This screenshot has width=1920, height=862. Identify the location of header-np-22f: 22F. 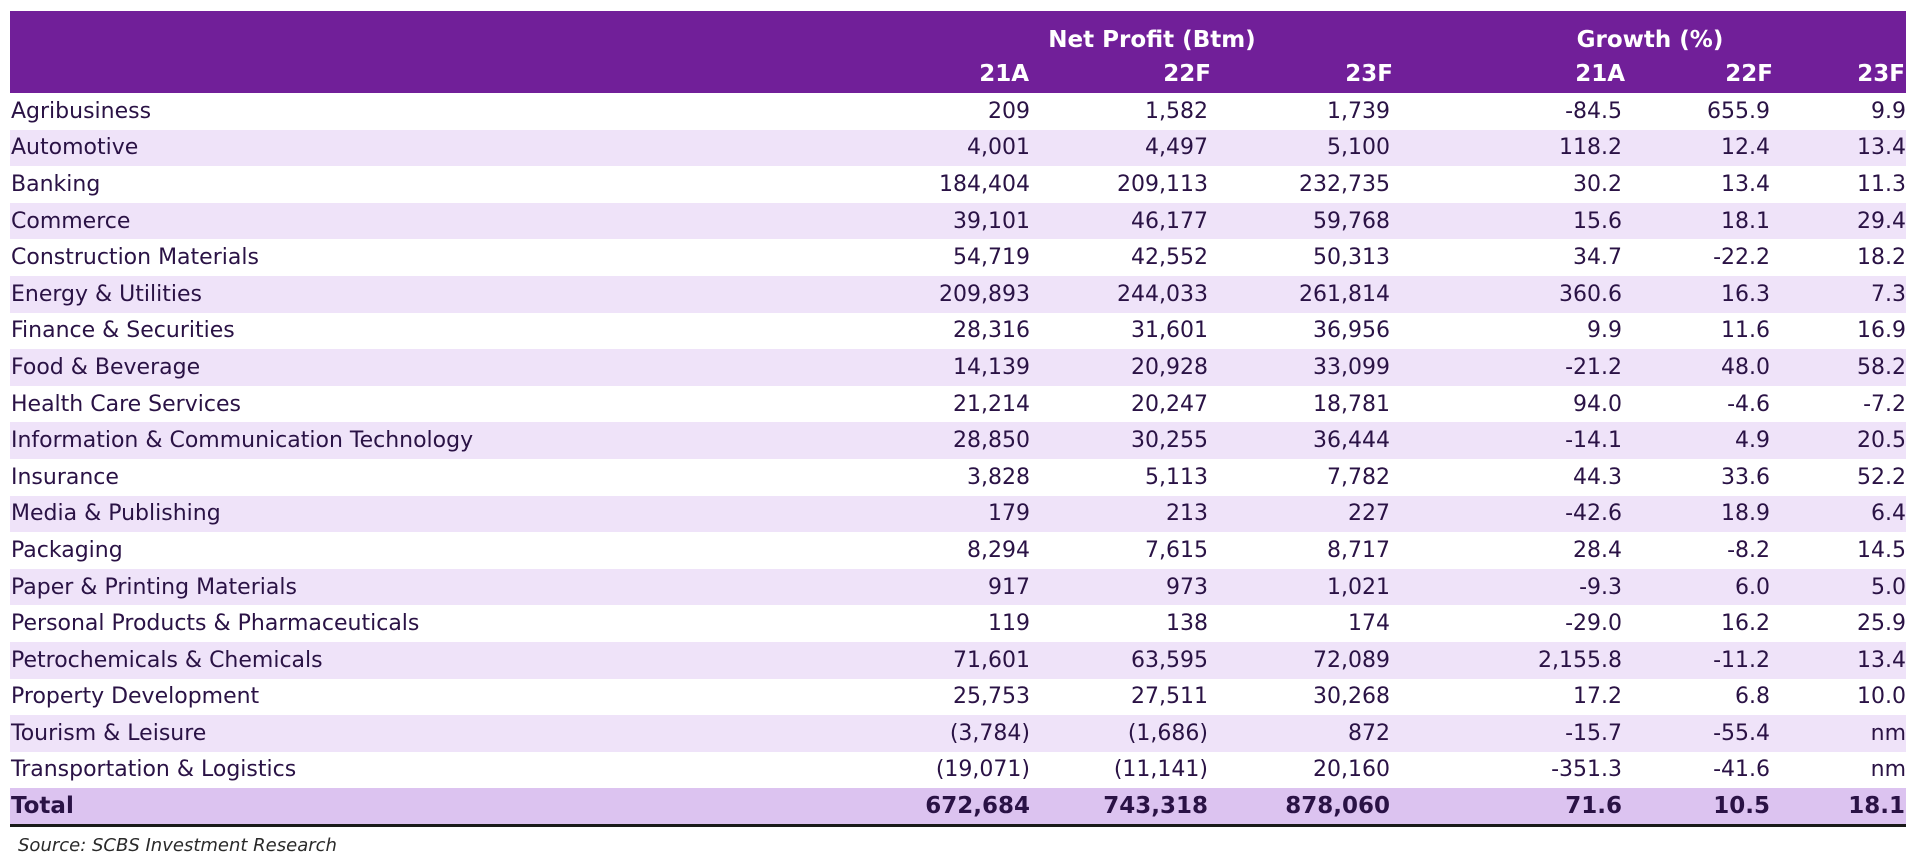
(1121, 74).